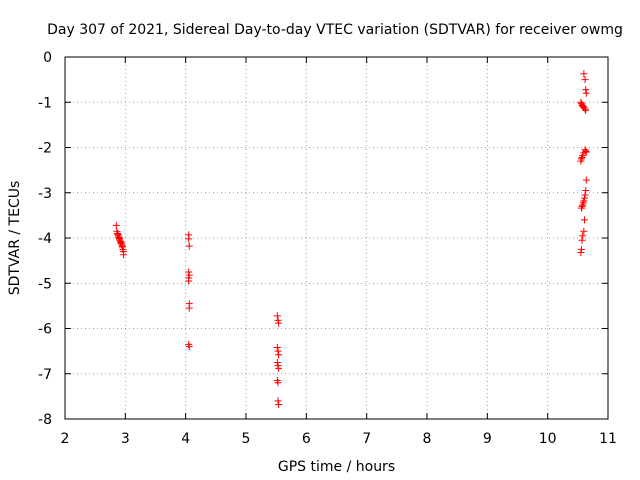 This screenshot has width=640, height=480. I want to click on x-tick-label: 4, so click(185, 439).